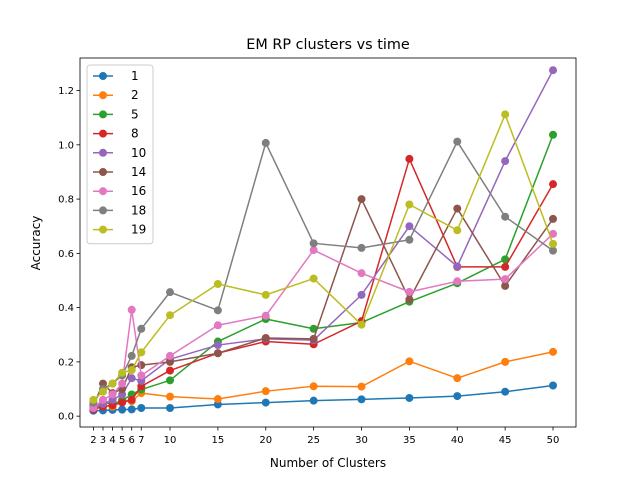 This screenshot has width=640, height=480. Describe the element at coordinates (132, 440) in the screenshot. I see `x-tick-label: 6` at that location.